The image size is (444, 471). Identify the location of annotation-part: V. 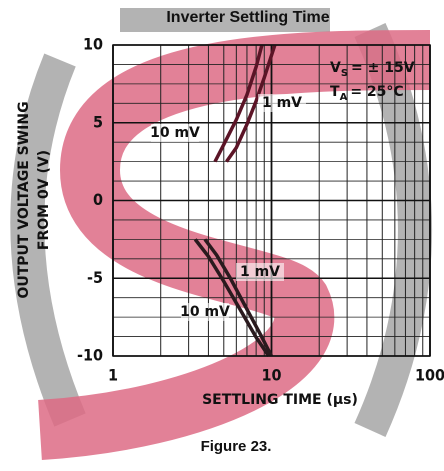
(335, 68).